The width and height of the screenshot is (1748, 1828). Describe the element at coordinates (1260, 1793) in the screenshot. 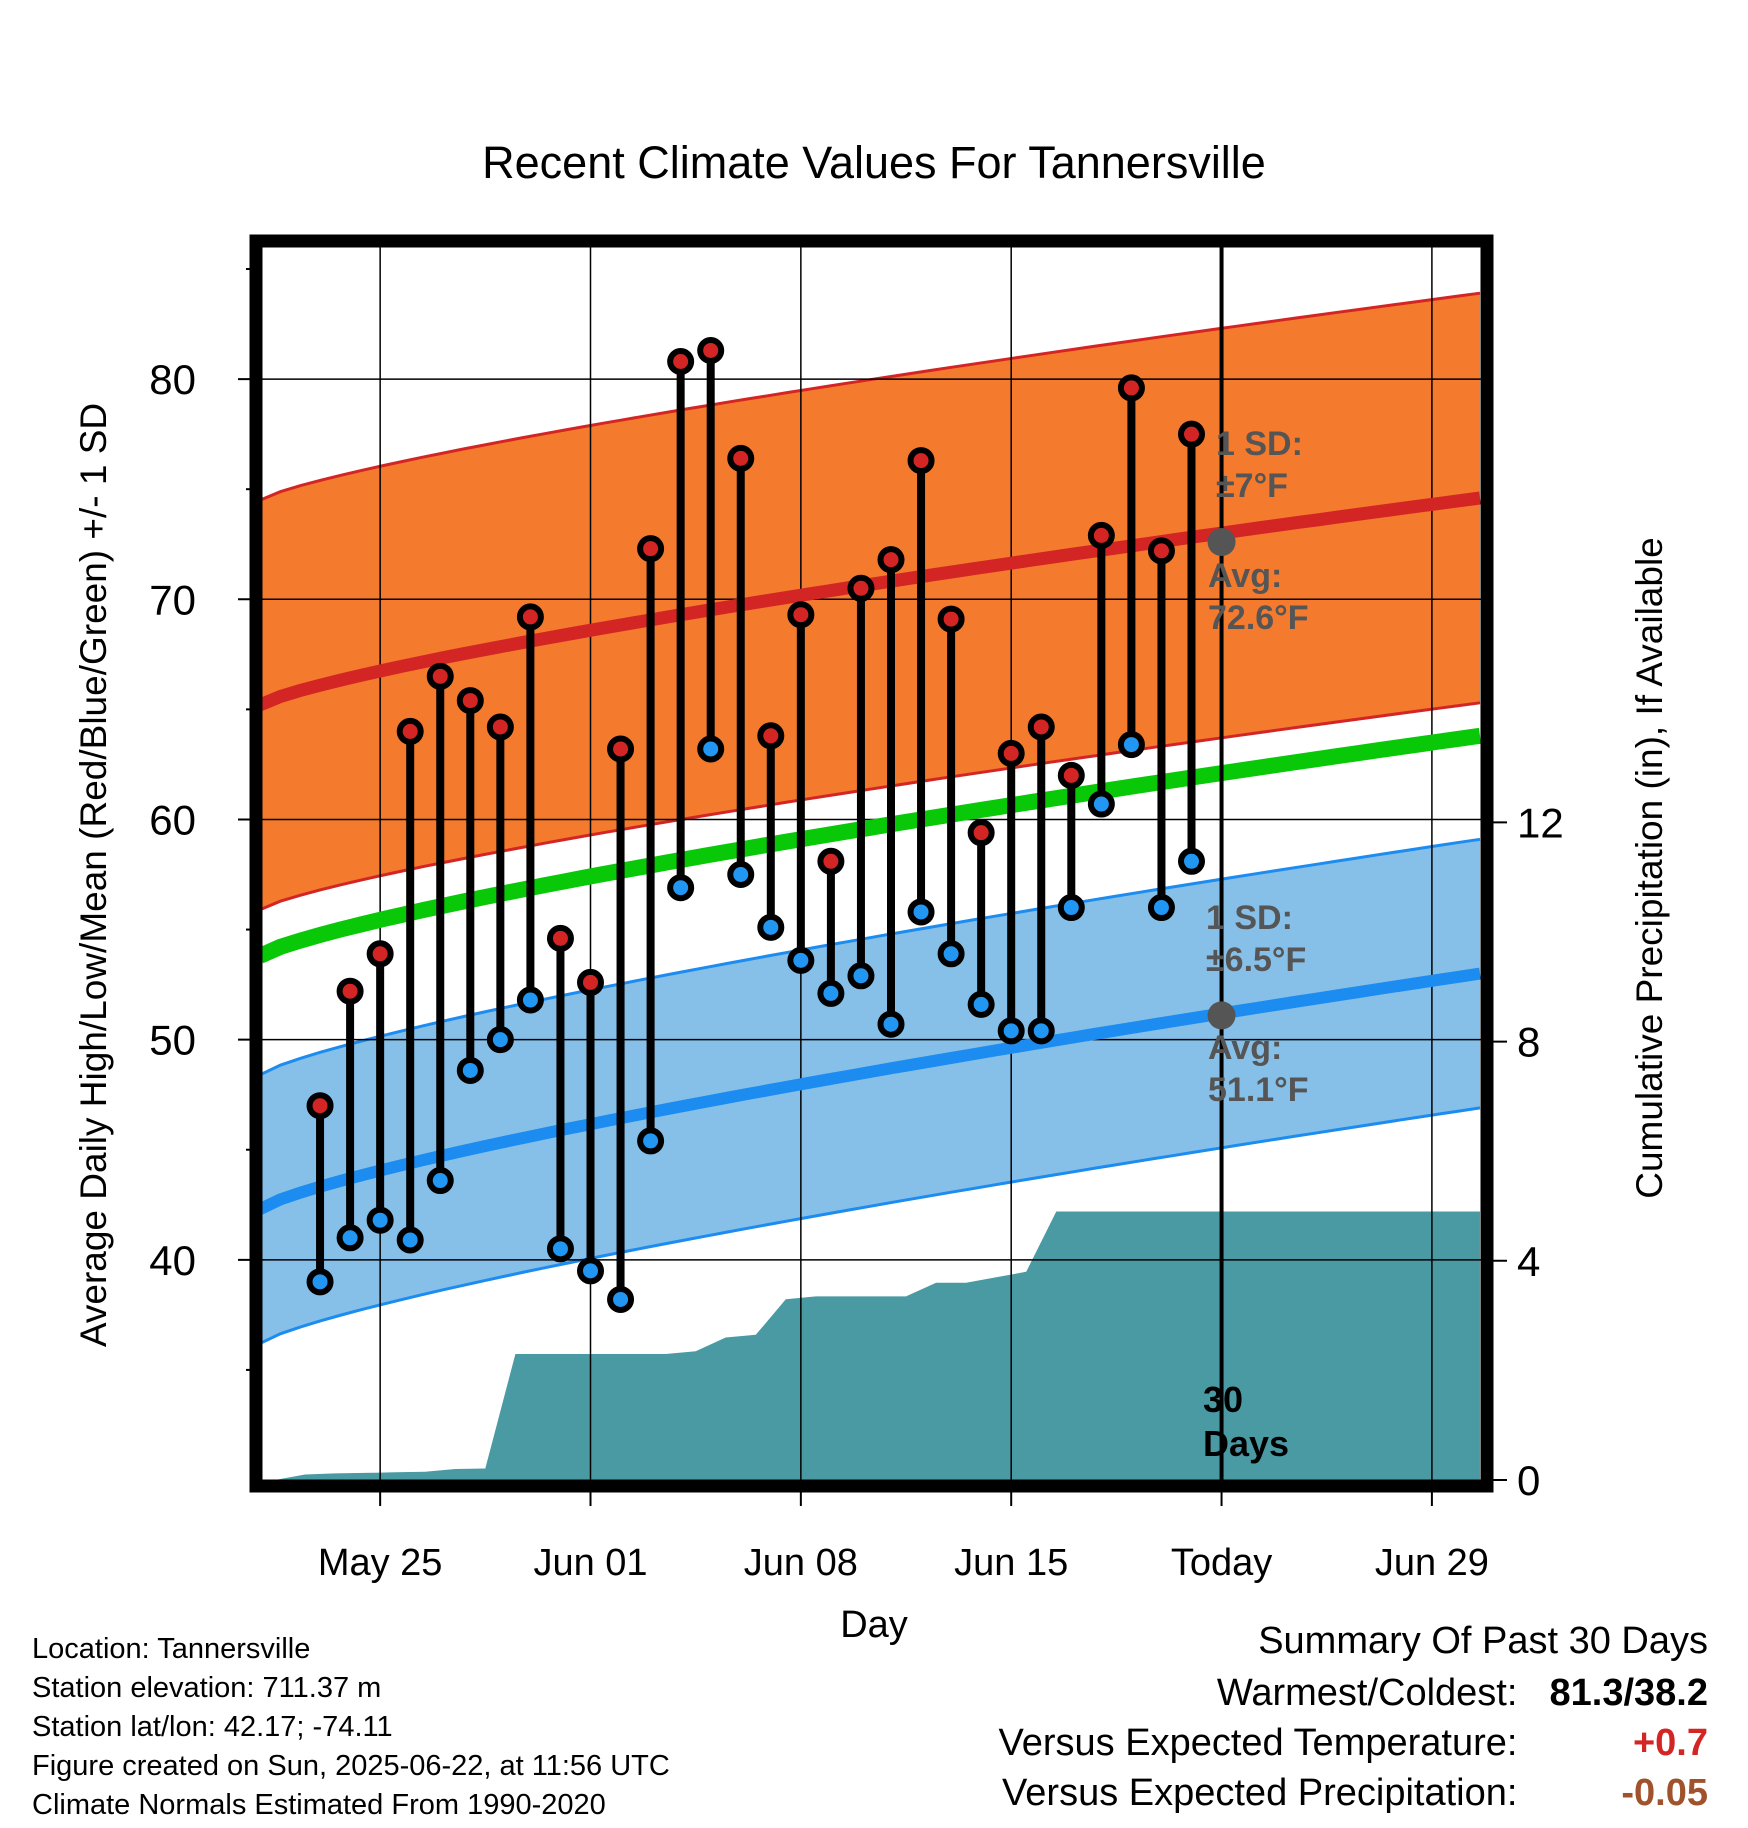

I see `summary-precip-label: Versus Expected Precipitation:` at that location.